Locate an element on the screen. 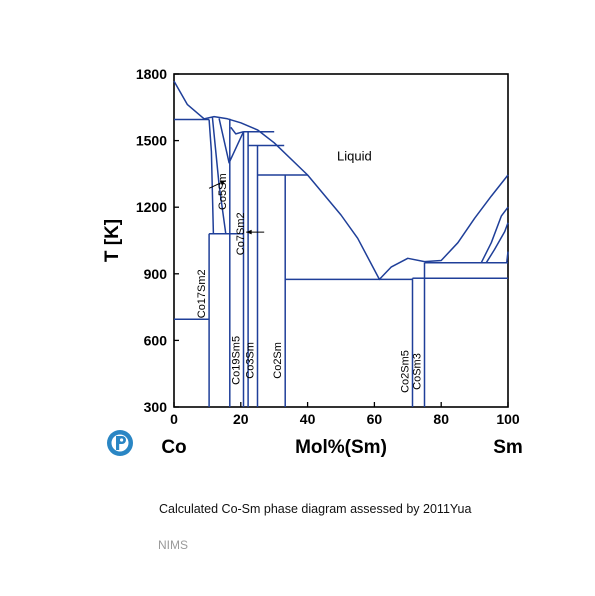 This screenshot has width=595, height=596. compound-label: Co19Sm5 is located at coordinates (237, 360).